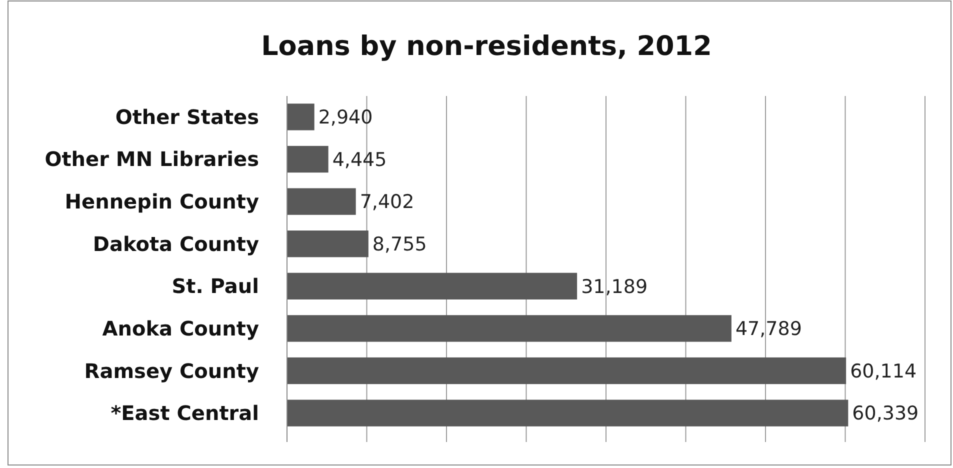  Describe the element at coordinates (175, 244) in the screenshot. I see `y-tick-label: Dakota County` at that location.